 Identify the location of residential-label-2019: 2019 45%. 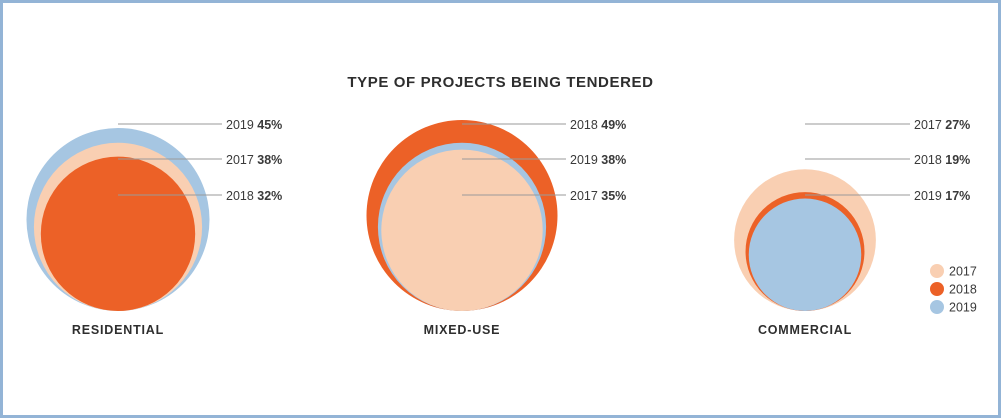
(254, 125).